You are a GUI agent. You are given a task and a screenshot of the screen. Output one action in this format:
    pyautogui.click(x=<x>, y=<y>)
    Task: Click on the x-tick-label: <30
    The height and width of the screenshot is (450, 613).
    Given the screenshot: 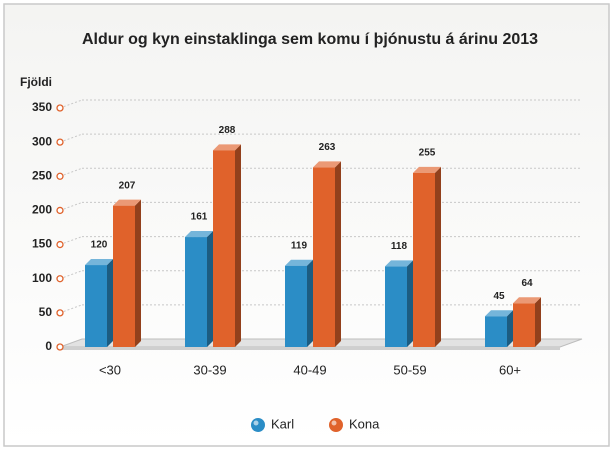 What is the action you would take?
    pyautogui.click(x=110, y=369)
    